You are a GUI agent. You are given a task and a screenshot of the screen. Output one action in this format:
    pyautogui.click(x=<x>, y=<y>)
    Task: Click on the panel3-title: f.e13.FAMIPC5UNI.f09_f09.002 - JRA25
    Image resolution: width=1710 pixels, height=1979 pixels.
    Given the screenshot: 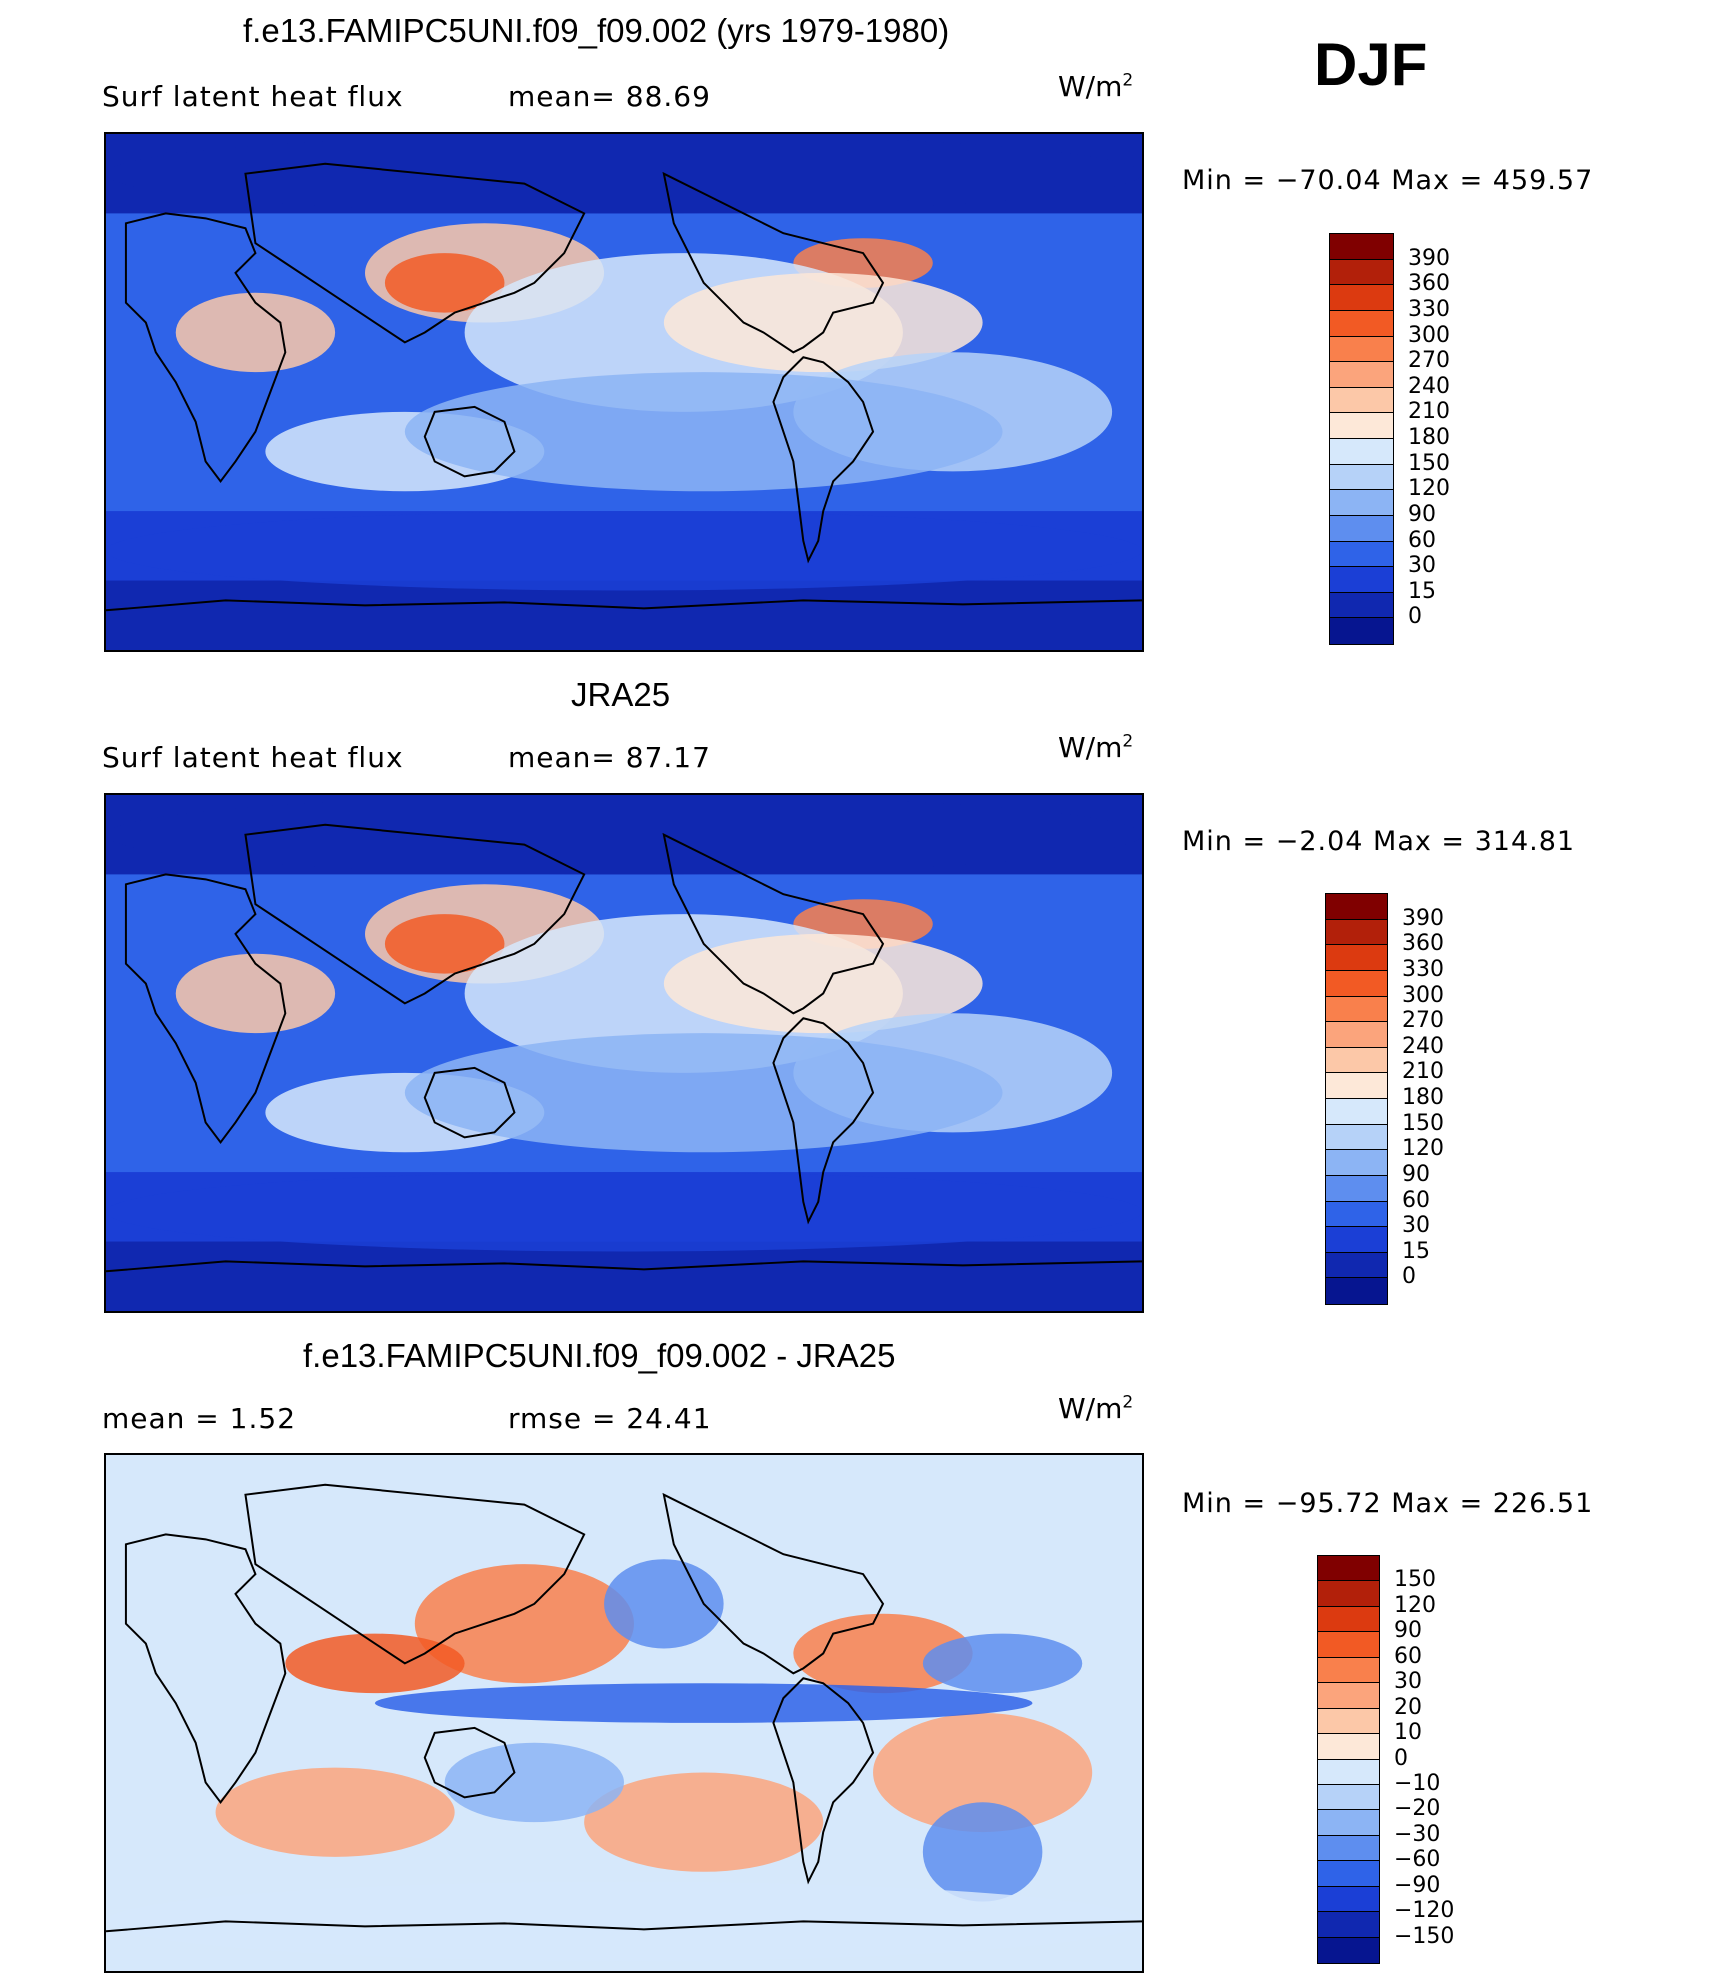 What is the action you would take?
    pyautogui.click(x=599, y=1355)
    